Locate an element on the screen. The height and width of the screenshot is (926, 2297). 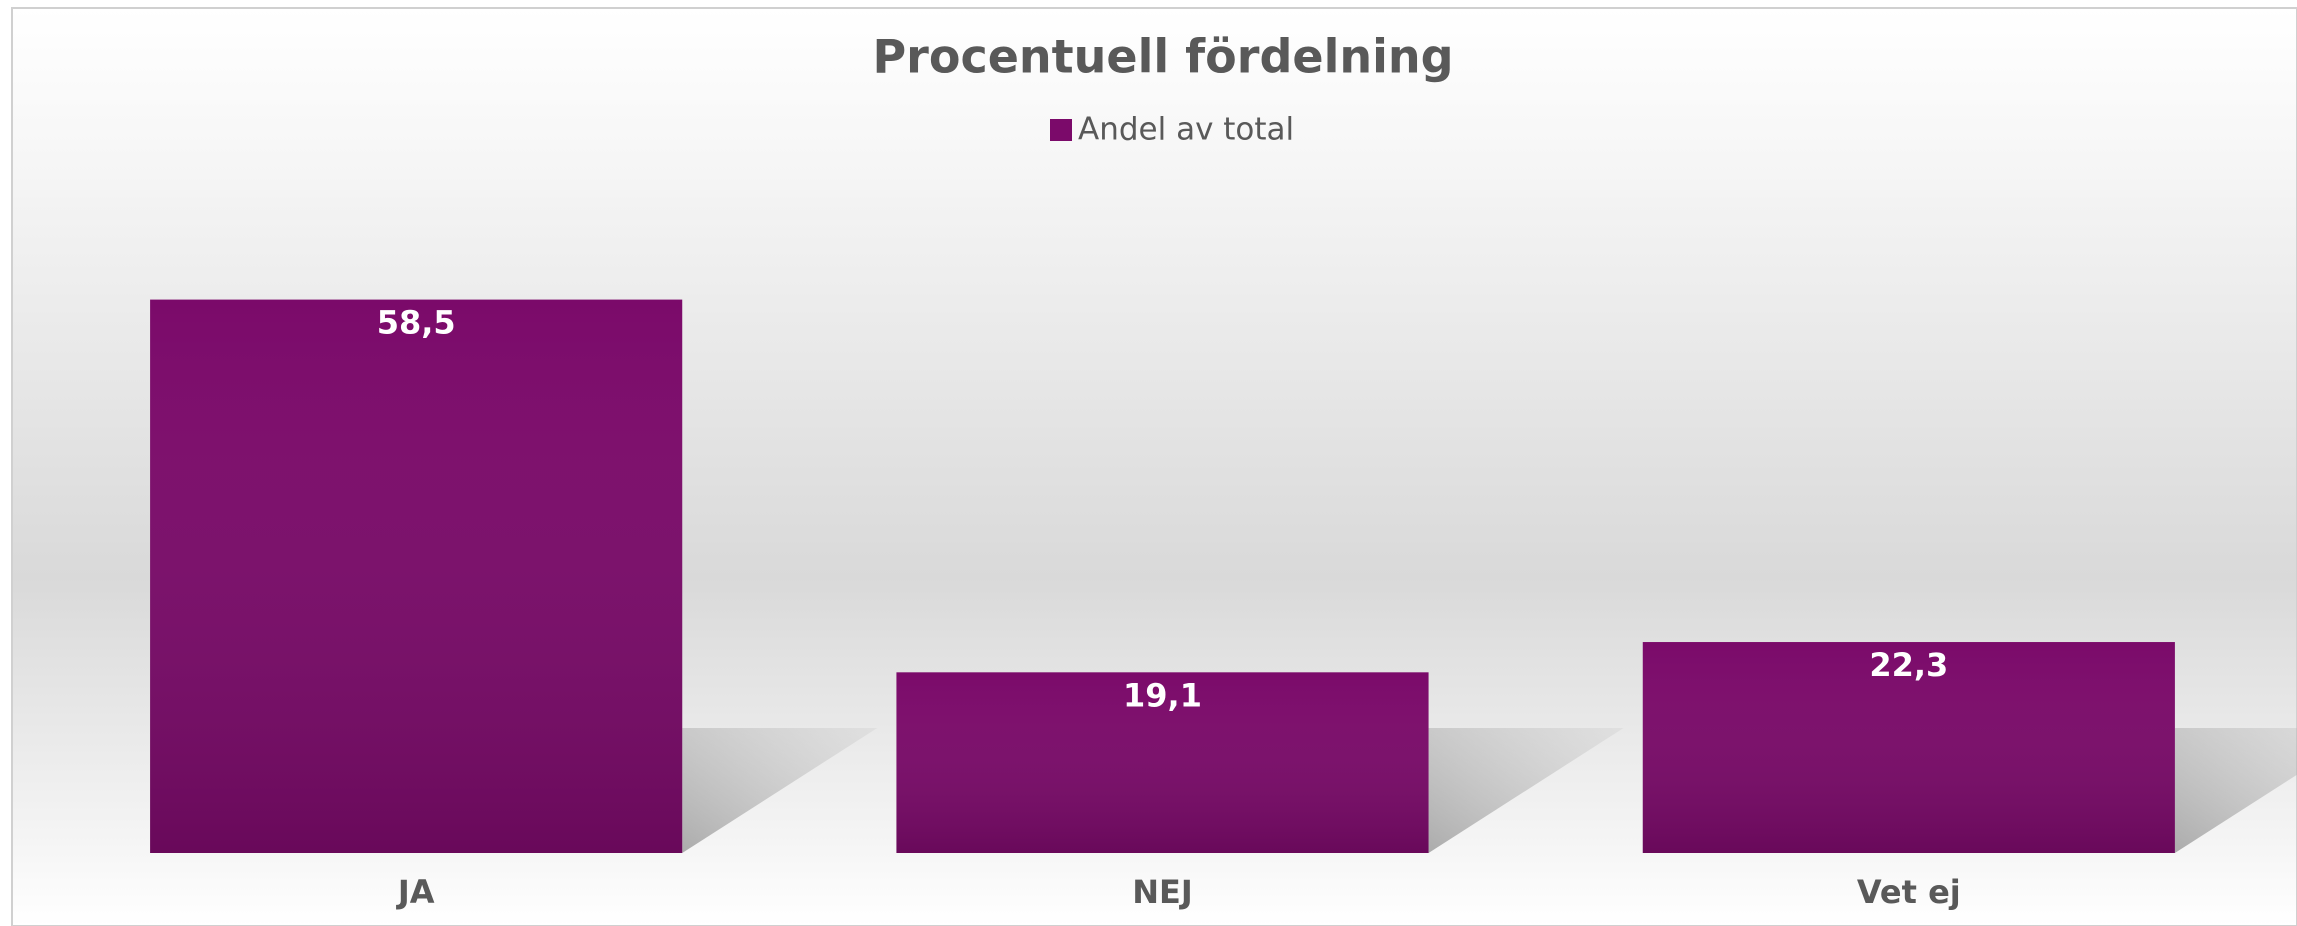
value-label: 22,3 is located at coordinates (1908, 665).